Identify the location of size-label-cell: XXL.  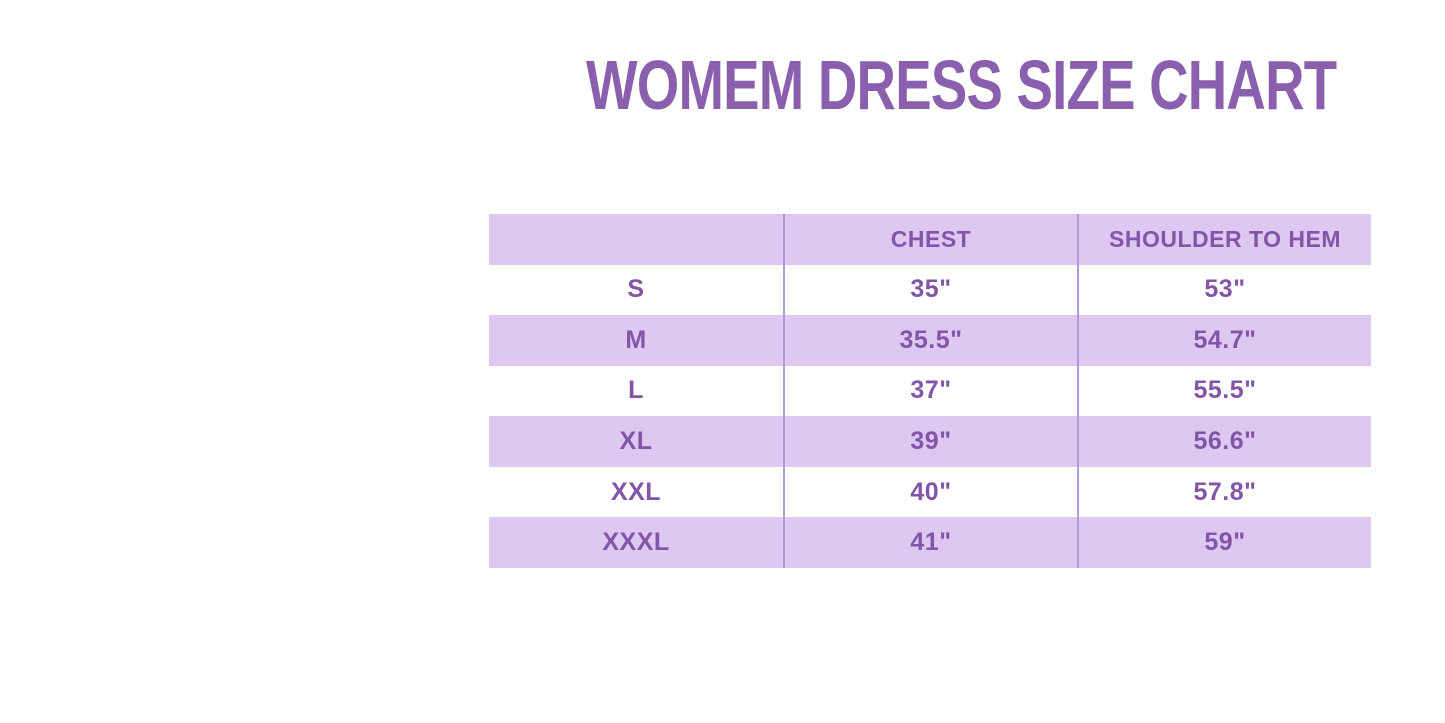
(636, 491).